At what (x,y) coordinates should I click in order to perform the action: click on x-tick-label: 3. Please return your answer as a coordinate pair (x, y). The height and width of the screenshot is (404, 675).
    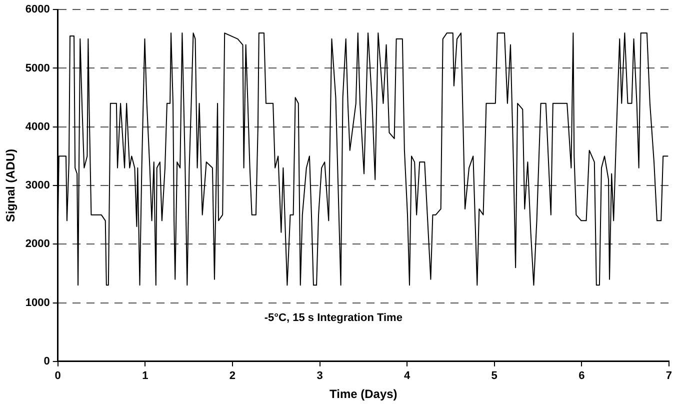
    Looking at the image, I should click on (319, 376).